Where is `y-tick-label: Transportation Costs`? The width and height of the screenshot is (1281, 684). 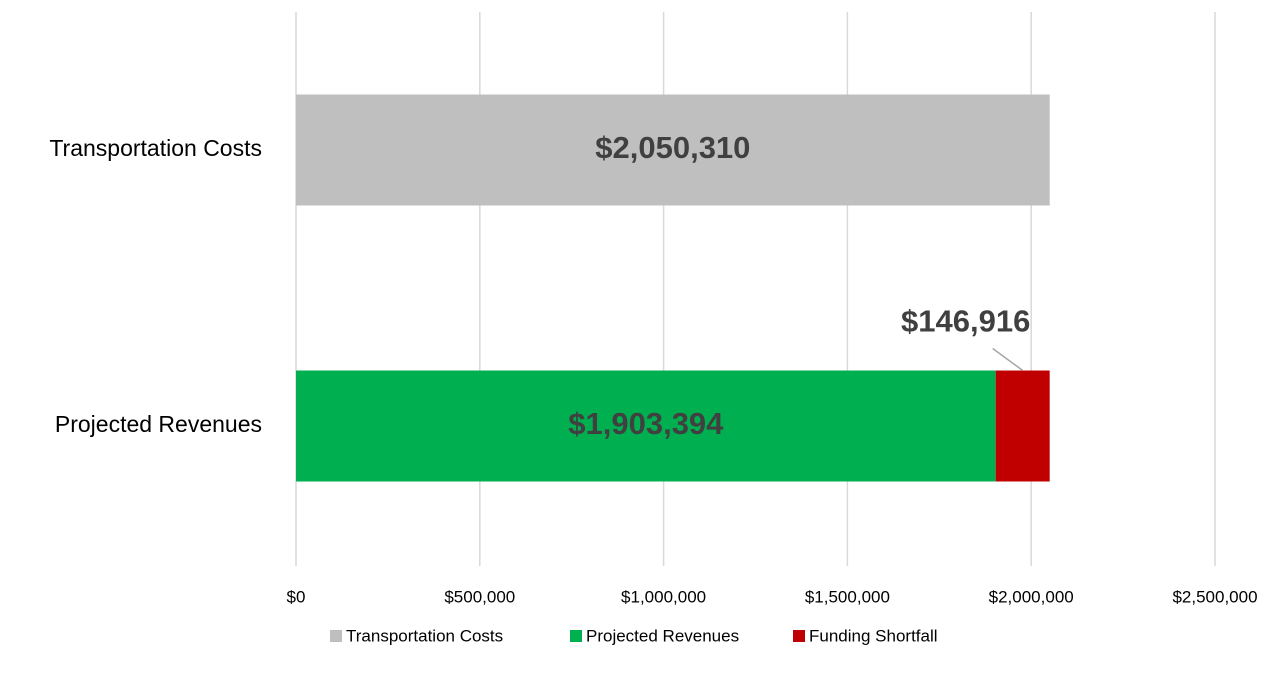
y-tick-label: Transportation Costs is located at coordinates (155, 148).